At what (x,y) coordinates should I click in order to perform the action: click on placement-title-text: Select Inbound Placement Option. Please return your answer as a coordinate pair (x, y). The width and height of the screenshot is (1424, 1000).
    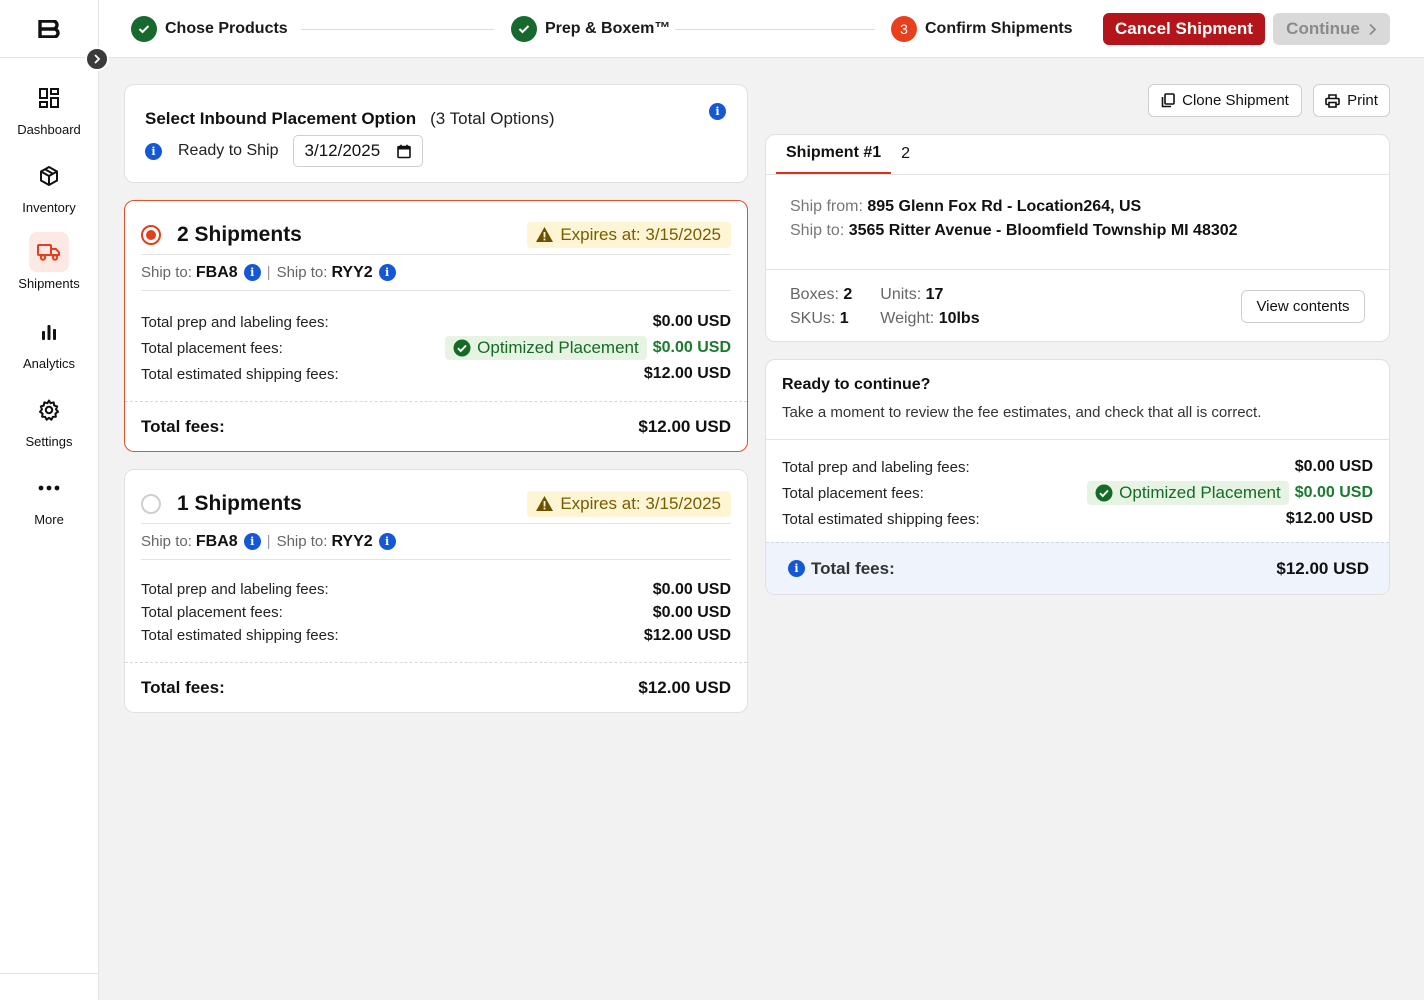
    Looking at the image, I should click on (281, 118).